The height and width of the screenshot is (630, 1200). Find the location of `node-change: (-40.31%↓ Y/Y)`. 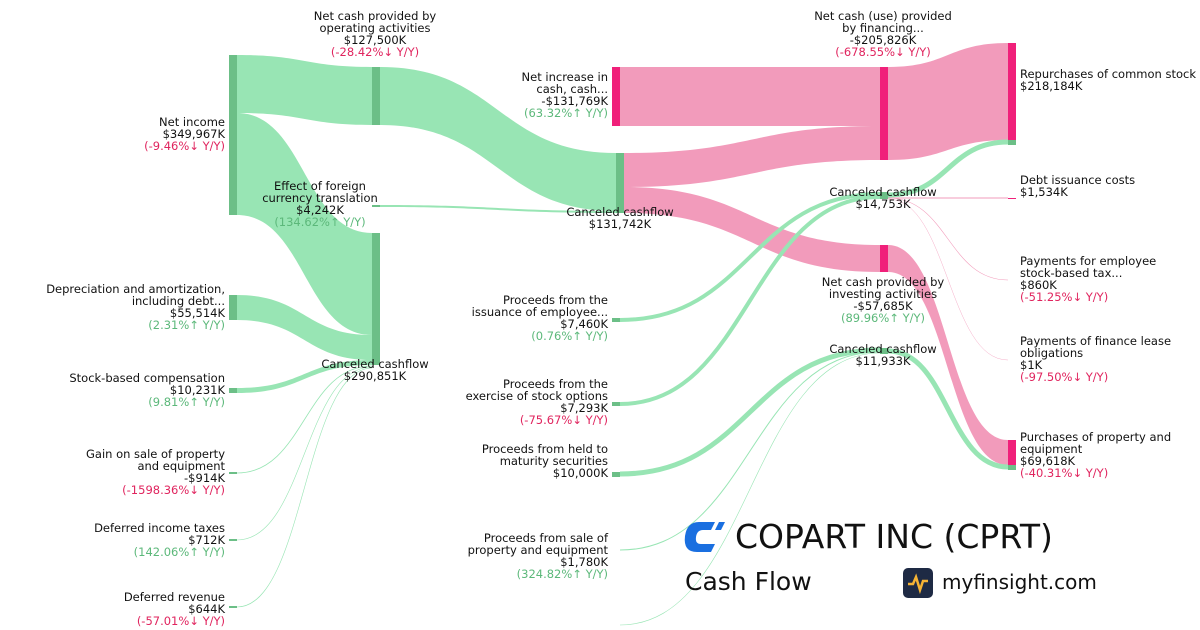

node-change: (-40.31%↓ Y/Y) is located at coordinates (1064, 473).